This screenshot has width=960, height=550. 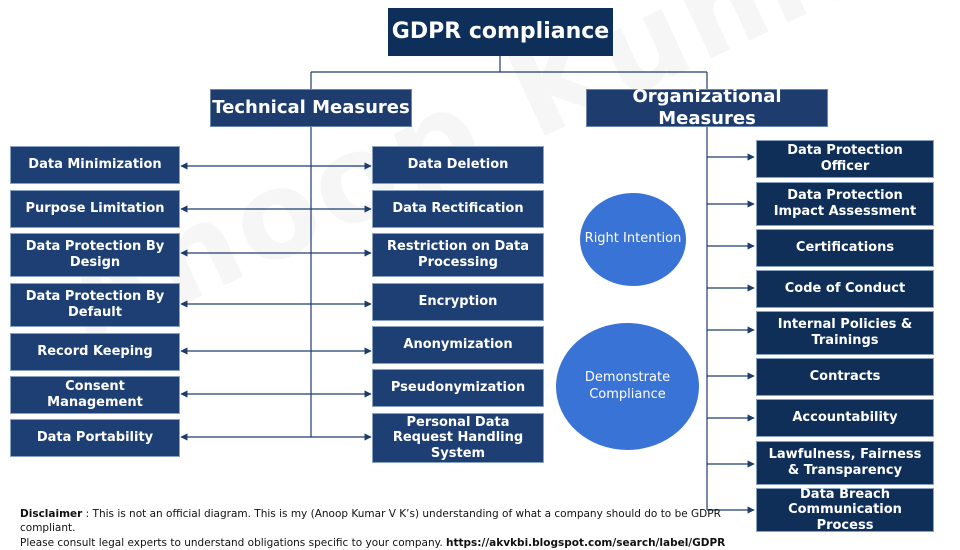 I want to click on node-dpia: Data Protection Impact Assessment, so click(x=845, y=204).